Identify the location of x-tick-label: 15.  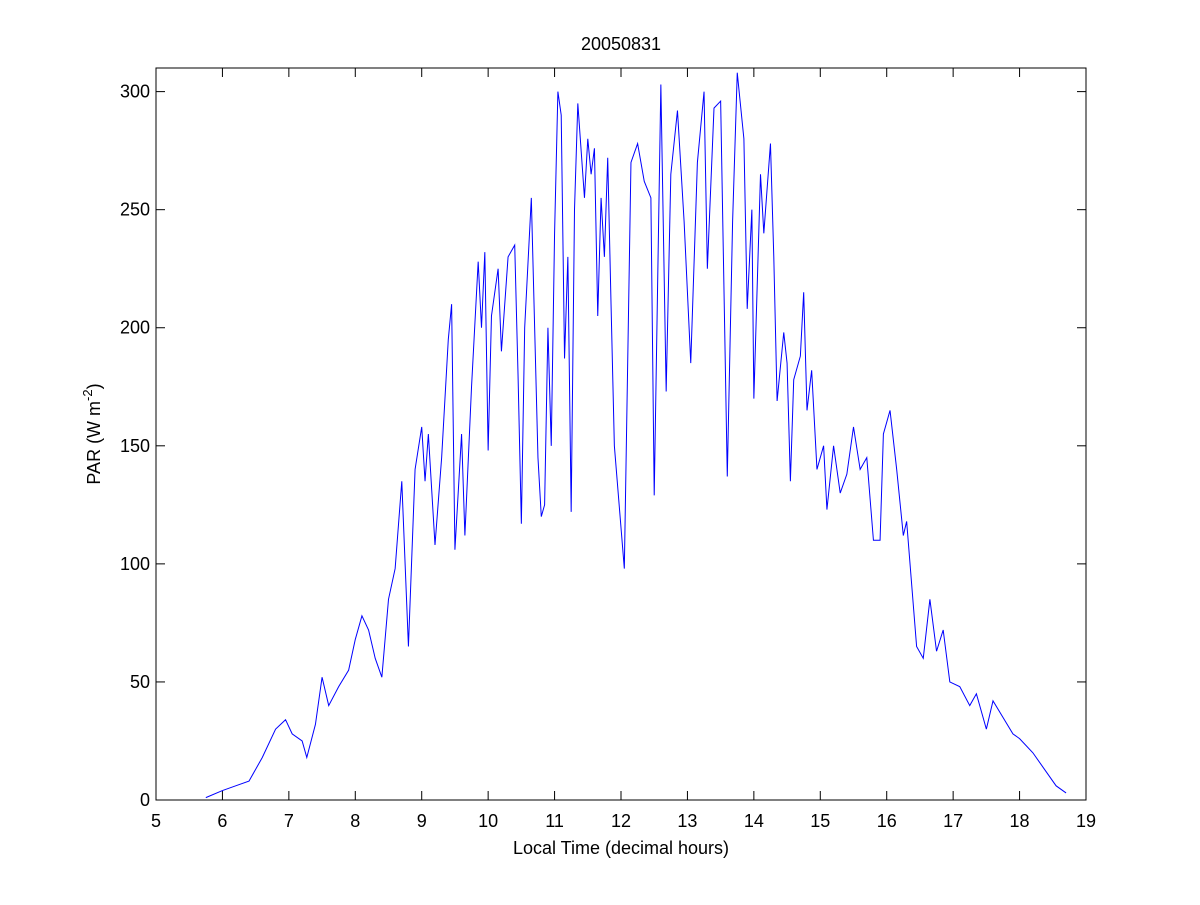
(820, 821).